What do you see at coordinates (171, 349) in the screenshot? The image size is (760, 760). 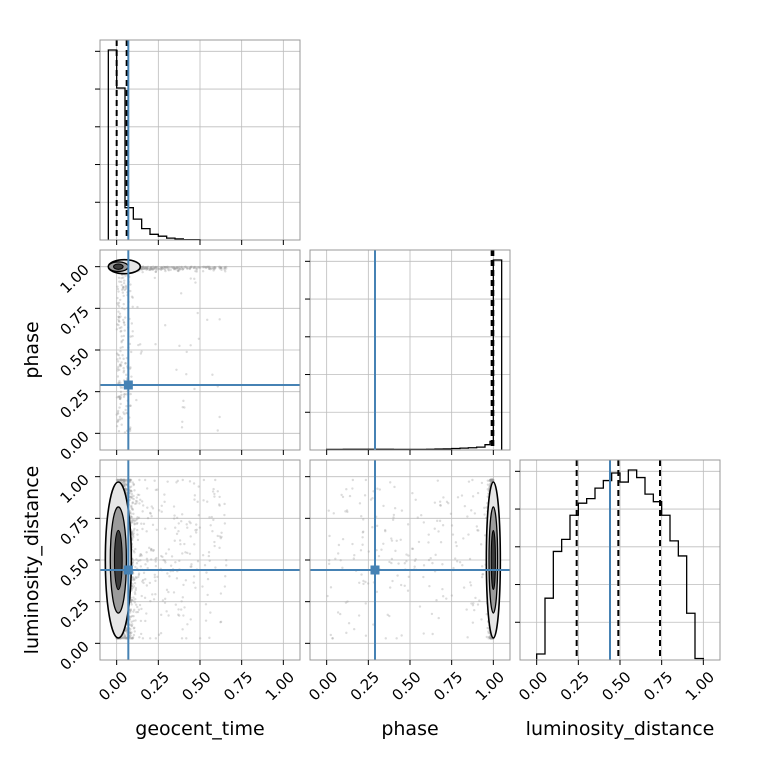 I see `scatter-points` at bounding box center [171, 349].